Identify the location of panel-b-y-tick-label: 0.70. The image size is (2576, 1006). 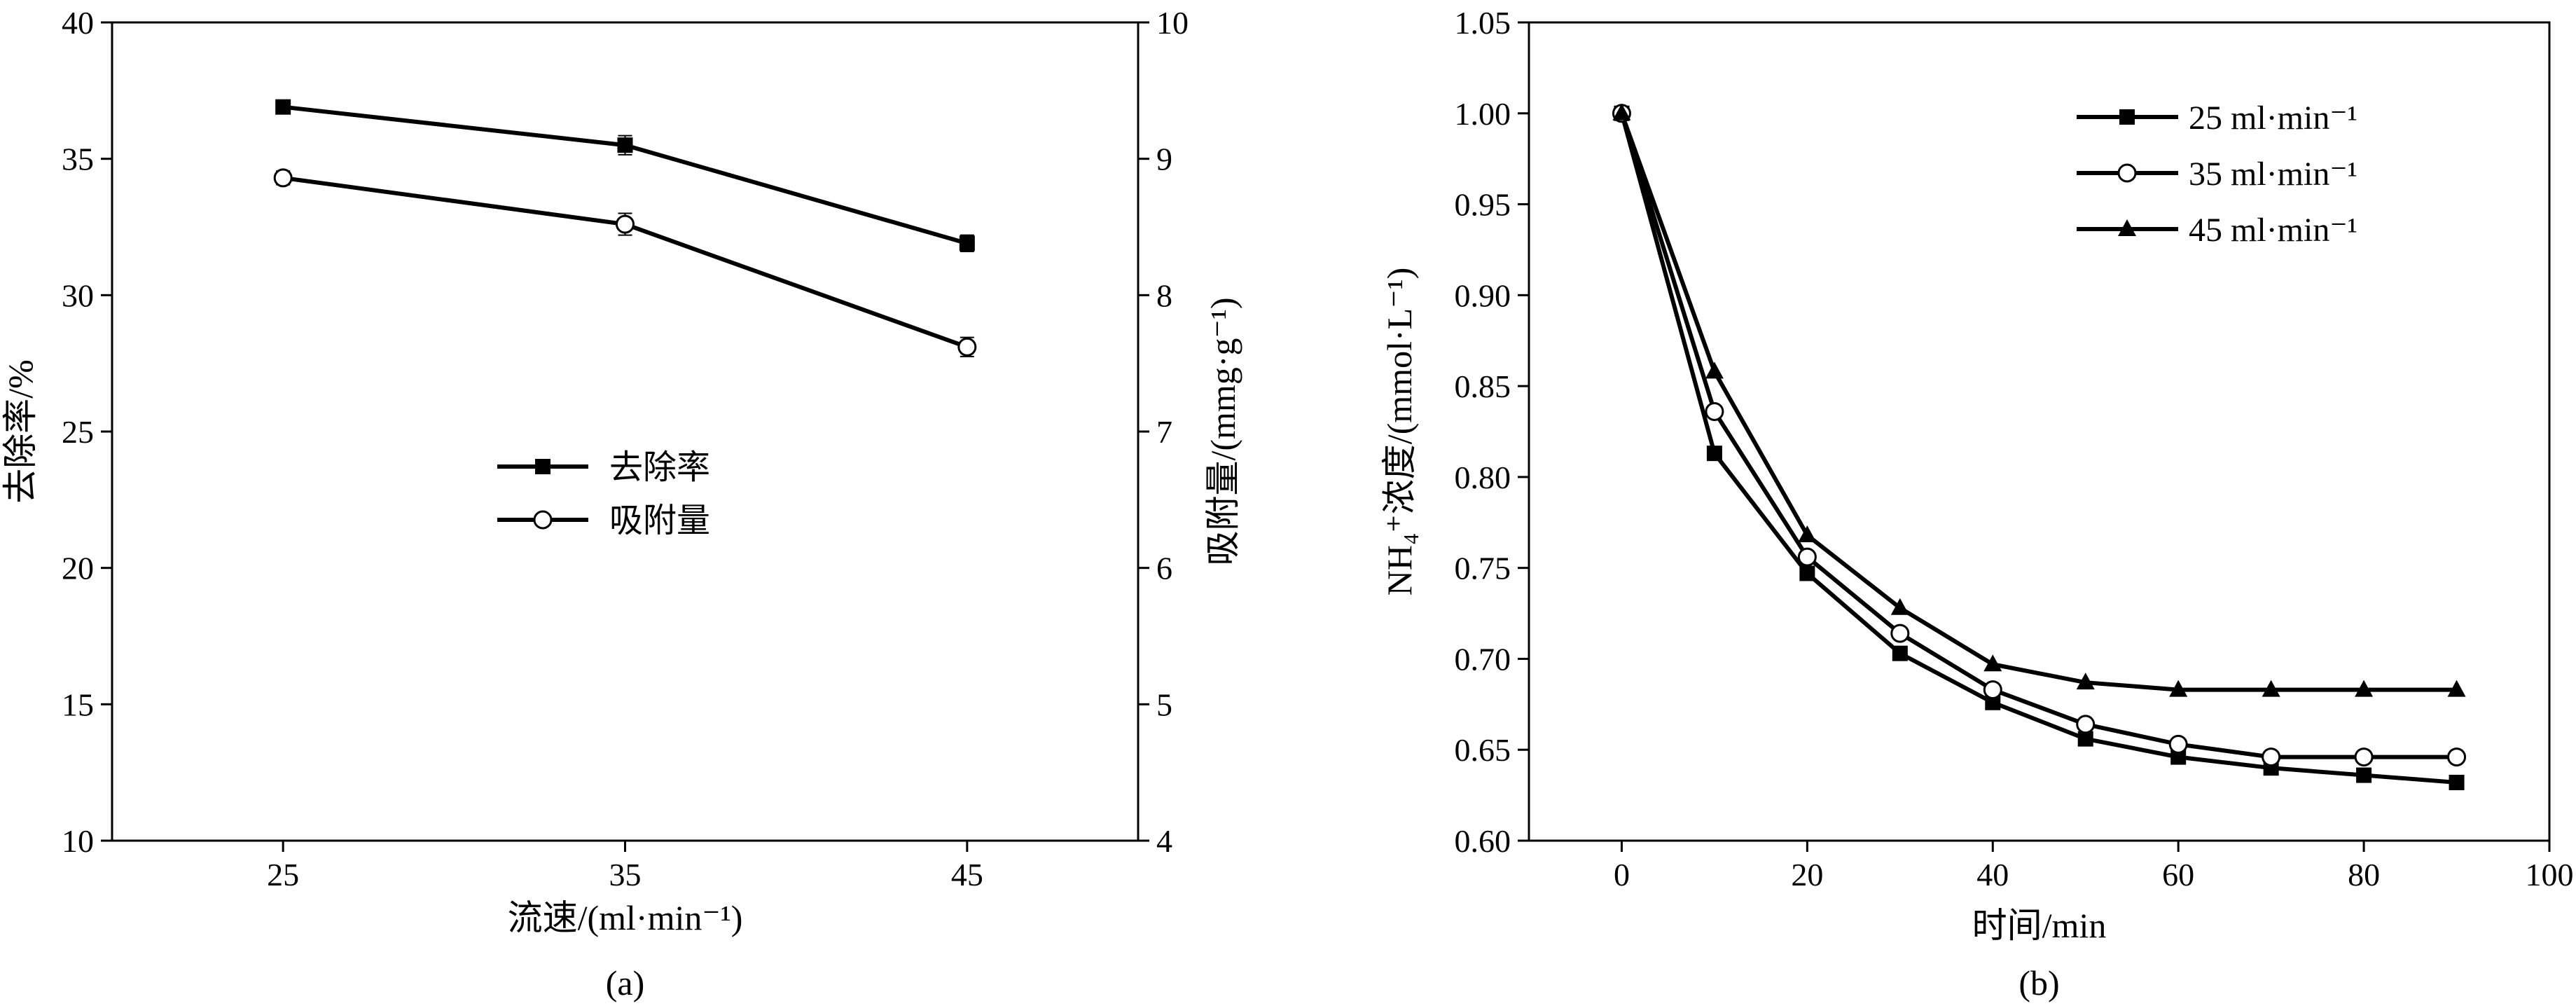
(1483, 659).